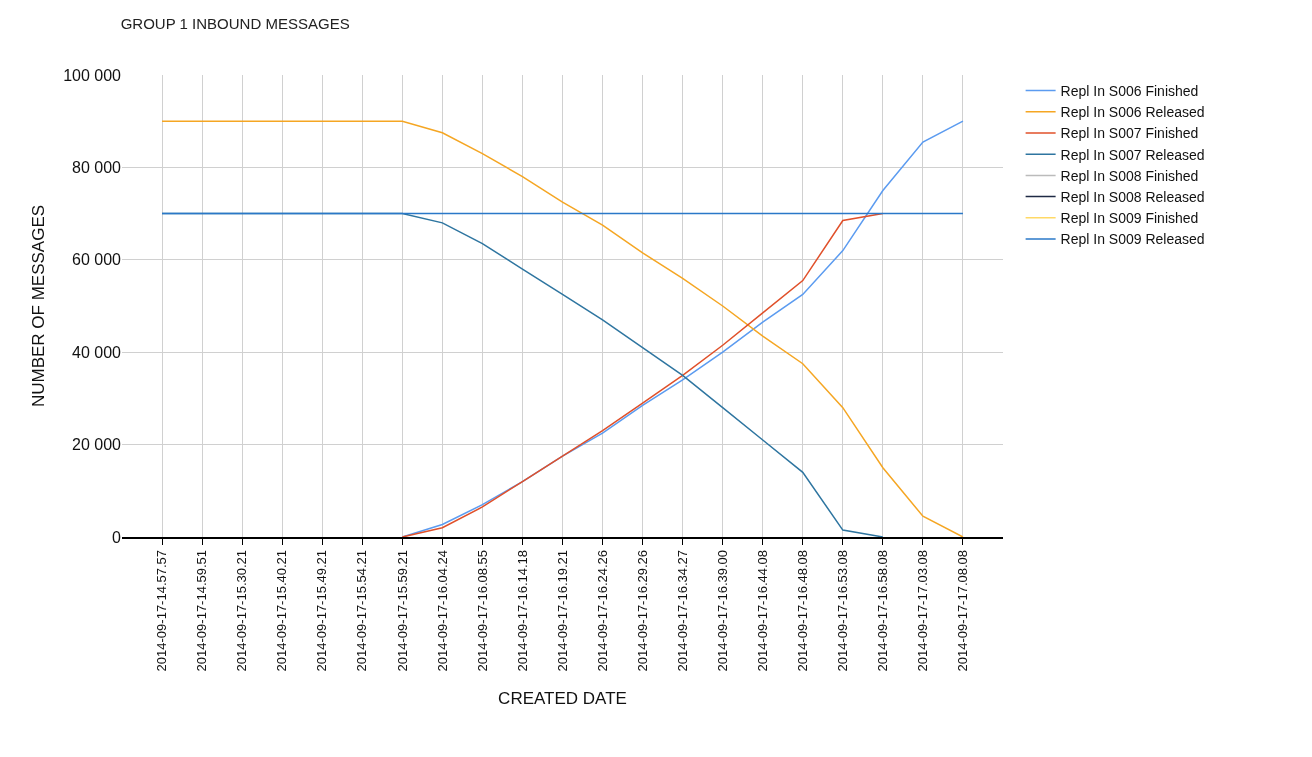  I want to click on x-tick-label: 2014-09-17-16.48.08, so click(802, 610).